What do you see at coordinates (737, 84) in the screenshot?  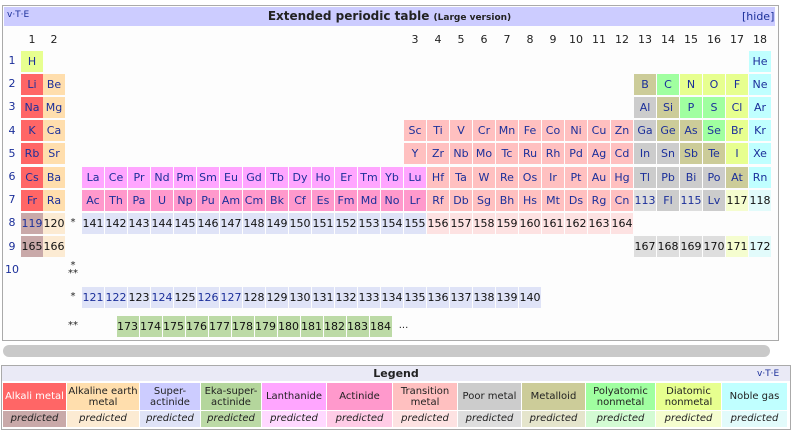 I see `element-cell: F` at bounding box center [737, 84].